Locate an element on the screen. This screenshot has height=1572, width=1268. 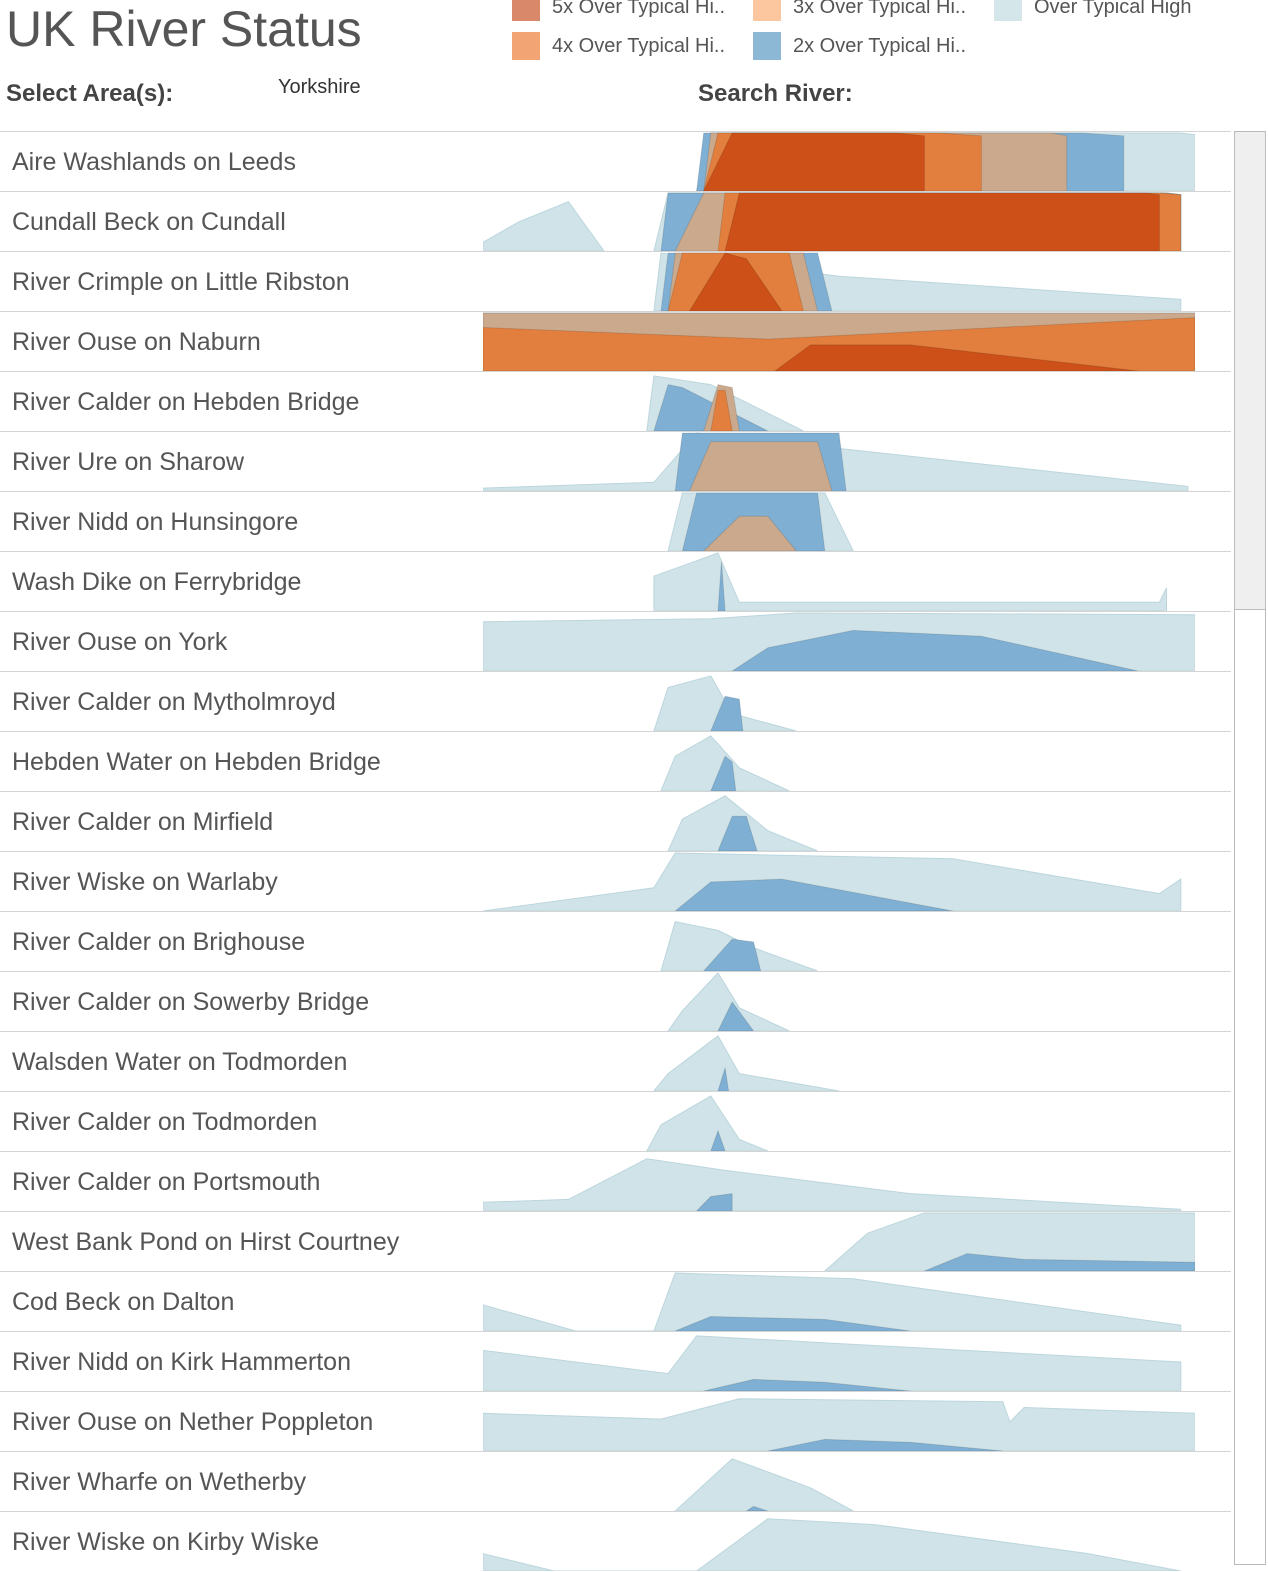
river-row-west-bank-pond-on-hirst-courtney: West Bank Pond on Hirst Courtney is located at coordinates (615, 1241).